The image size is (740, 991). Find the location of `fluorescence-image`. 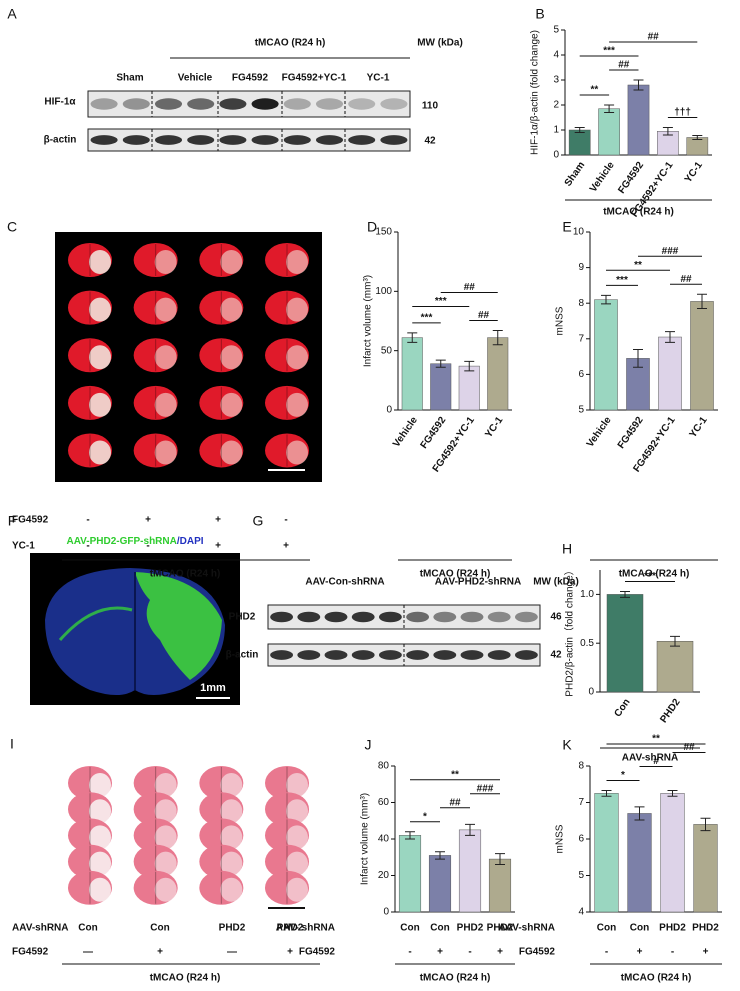

fluorescence-image is located at coordinates (135, 629).